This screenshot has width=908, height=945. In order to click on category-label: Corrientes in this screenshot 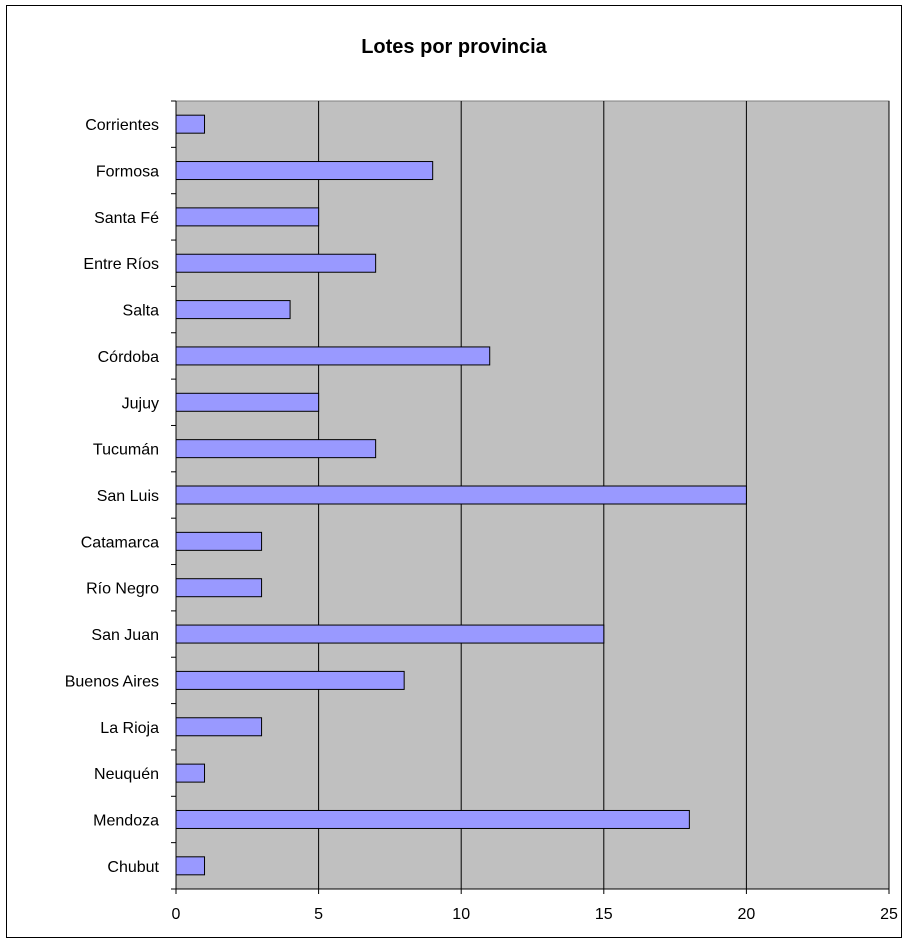, I will do `click(122, 125)`.